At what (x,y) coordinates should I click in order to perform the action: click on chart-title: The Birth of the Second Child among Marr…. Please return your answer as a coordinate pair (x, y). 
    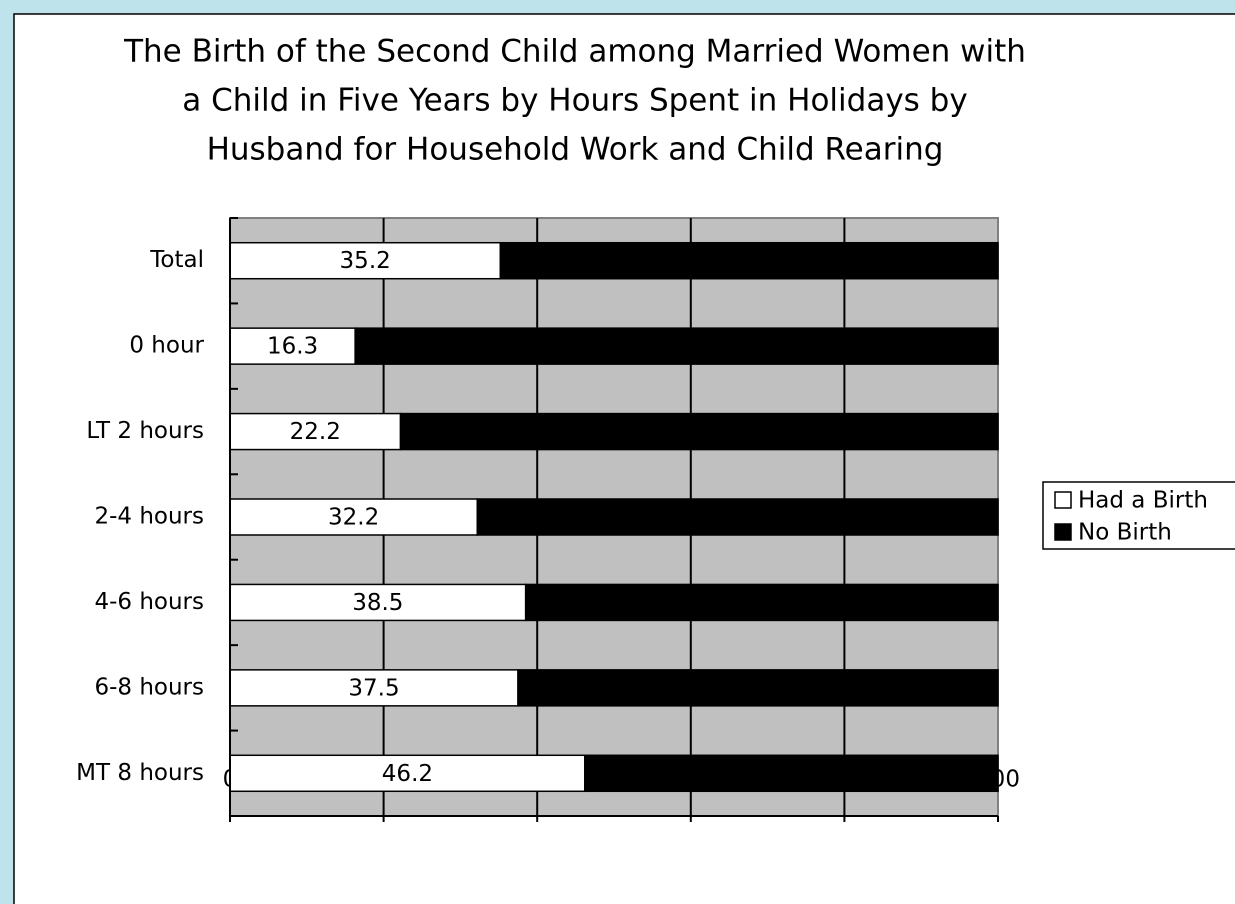
    Looking at the image, I should click on (574, 52).